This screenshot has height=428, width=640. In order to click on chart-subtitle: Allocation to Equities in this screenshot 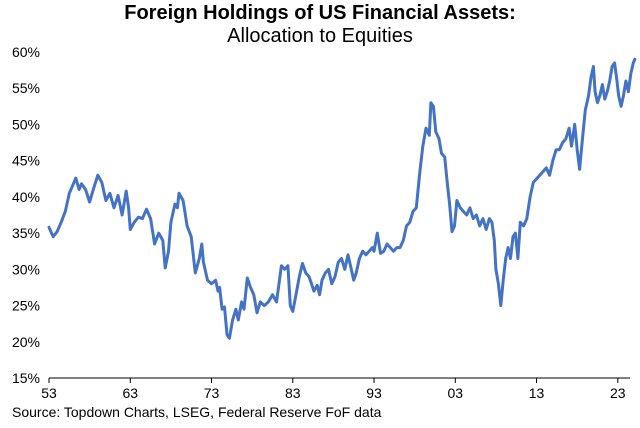, I will do `click(320, 36)`.